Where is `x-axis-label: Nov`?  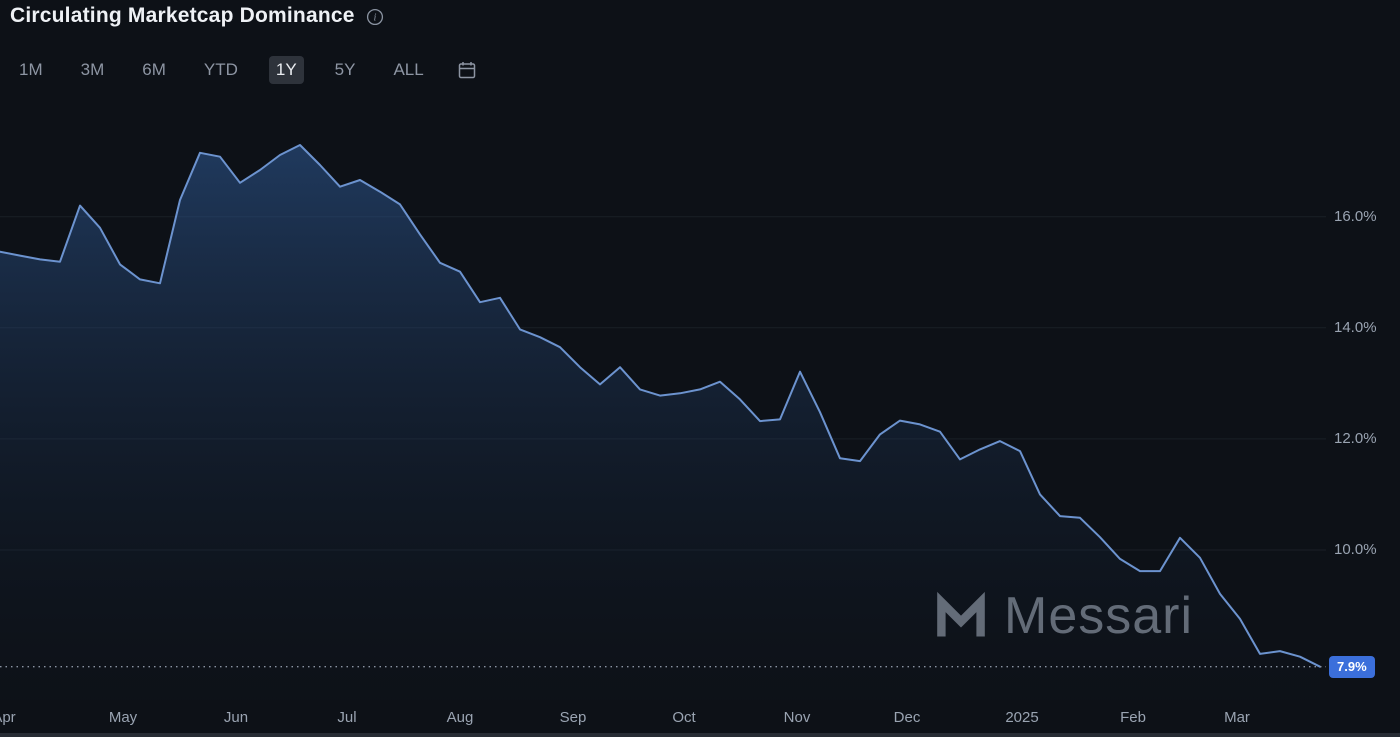
x-axis-label: Nov is located at coordinates (797, 717).